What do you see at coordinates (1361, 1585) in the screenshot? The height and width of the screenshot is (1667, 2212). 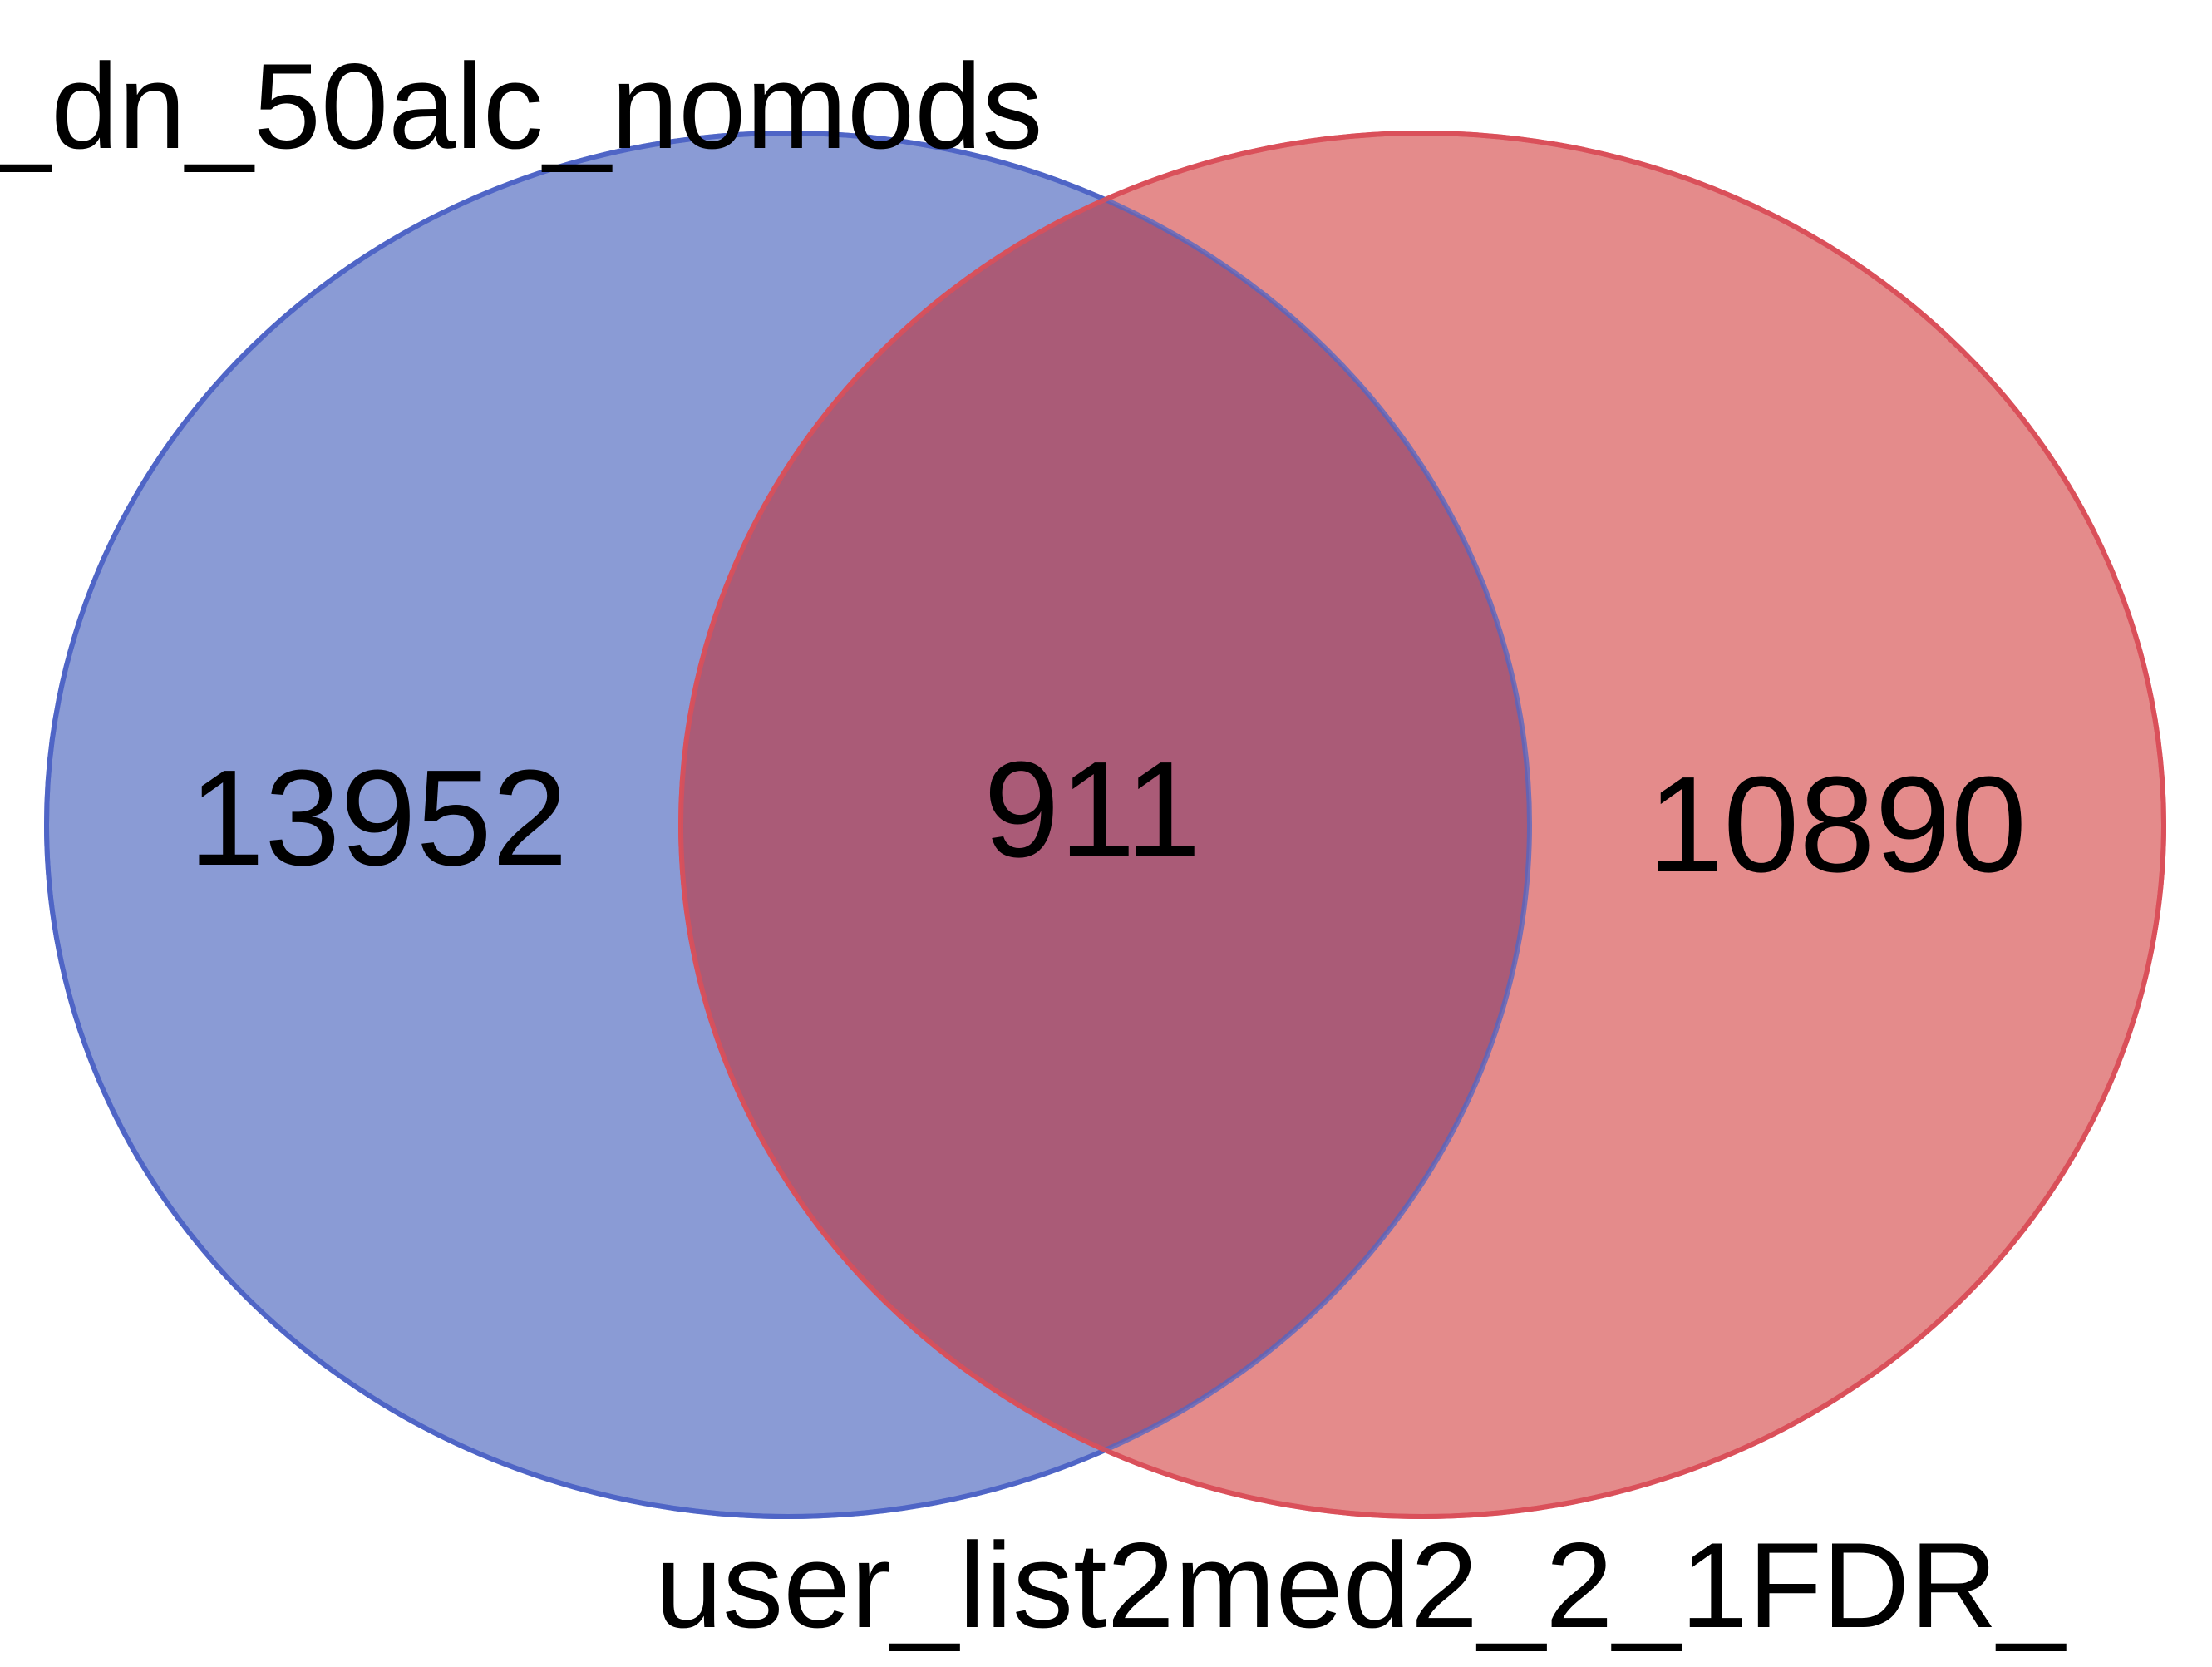 I see `right-set-label: user_list2med2_2_1FDR_` at bounding box center [1361, 1585].